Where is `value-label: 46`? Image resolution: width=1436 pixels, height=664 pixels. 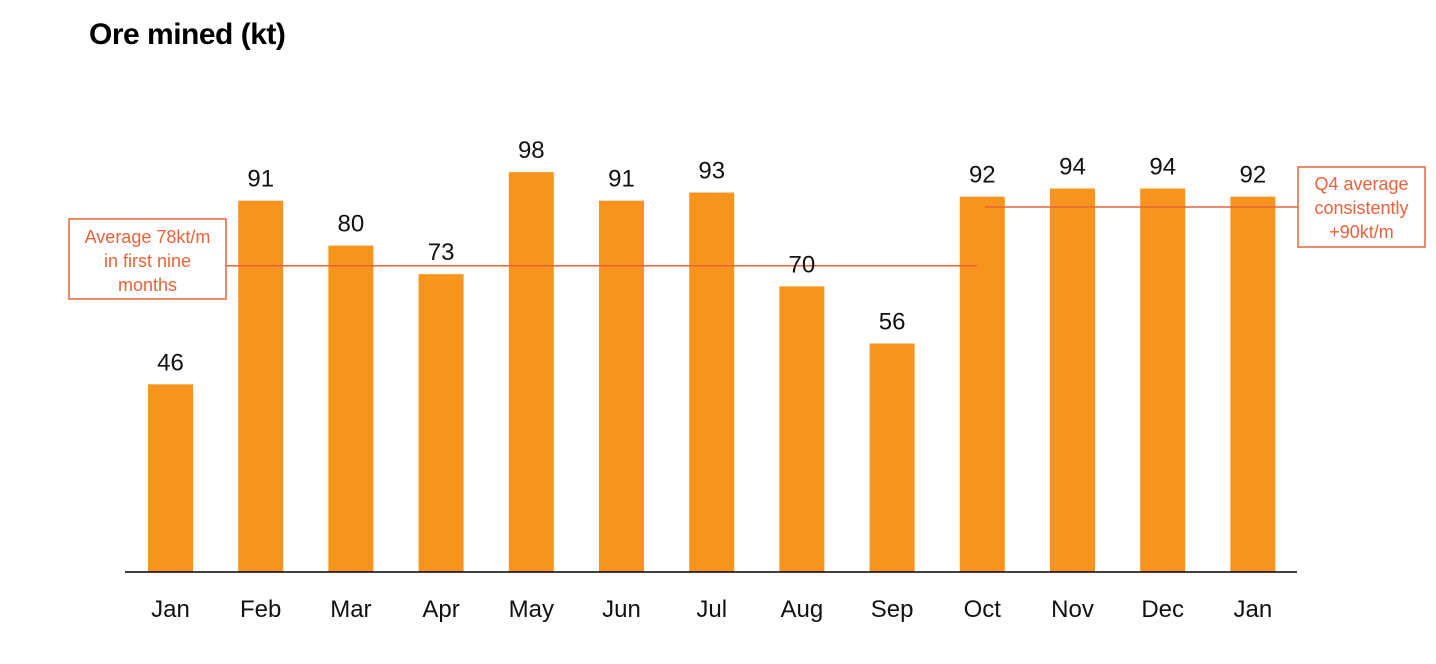
value-label: 46 is located at coordinates (170, 362).